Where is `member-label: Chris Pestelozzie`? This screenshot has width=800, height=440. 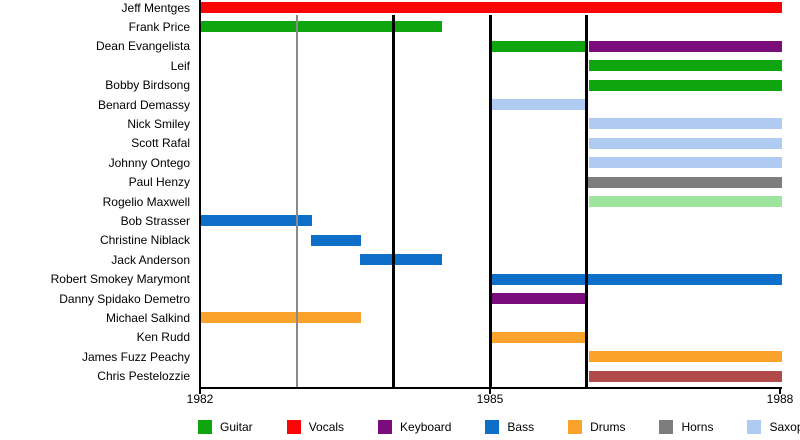
member-label: Chris Pestelozzie is located at coordinates (143, 376).